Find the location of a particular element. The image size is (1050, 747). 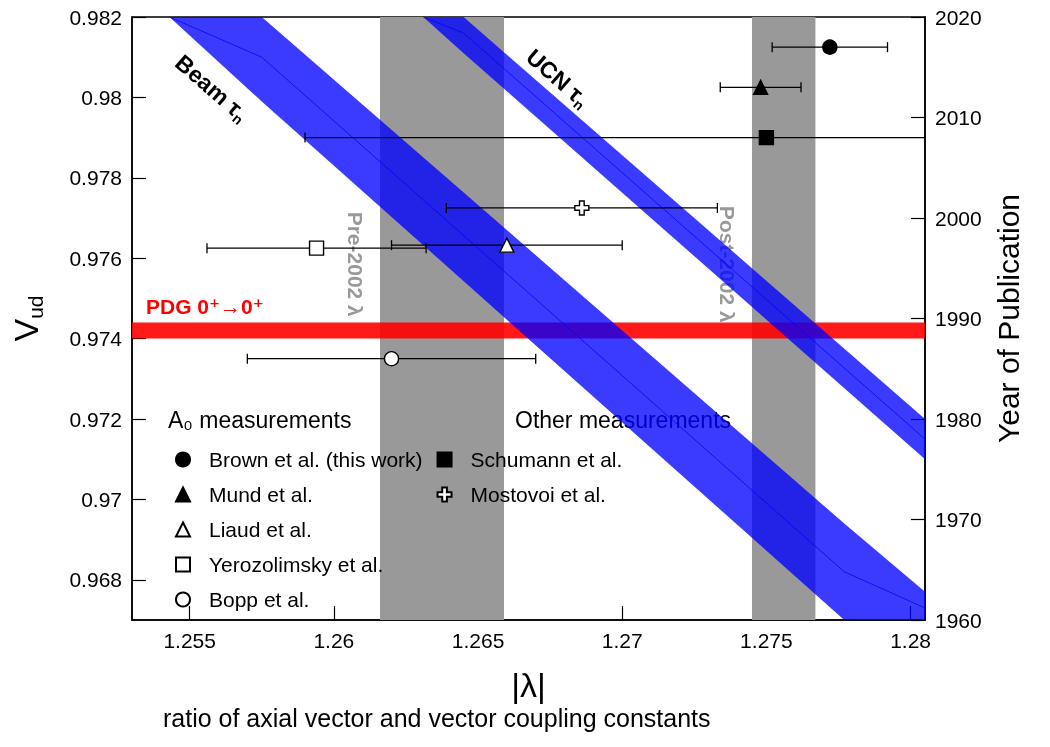

y-tick-label: 0.98 is located at coordinates (101, 97).